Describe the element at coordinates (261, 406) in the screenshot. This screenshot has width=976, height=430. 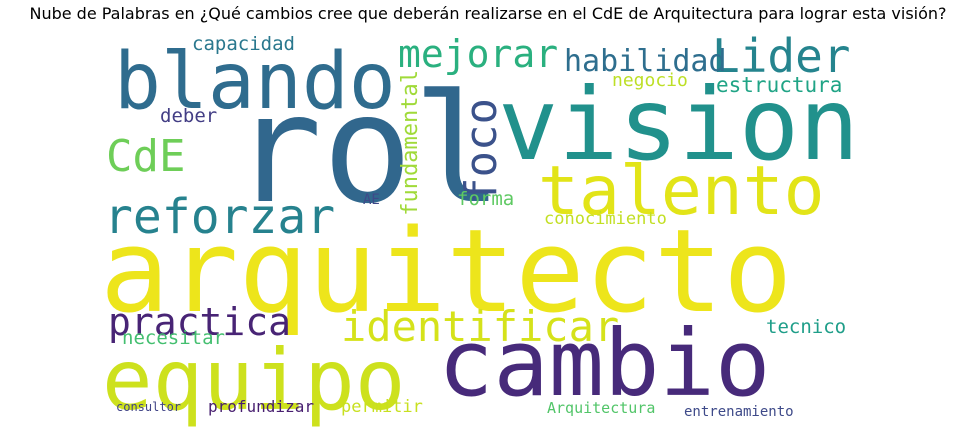
I see `word-profundizar: profundizar` at that location.